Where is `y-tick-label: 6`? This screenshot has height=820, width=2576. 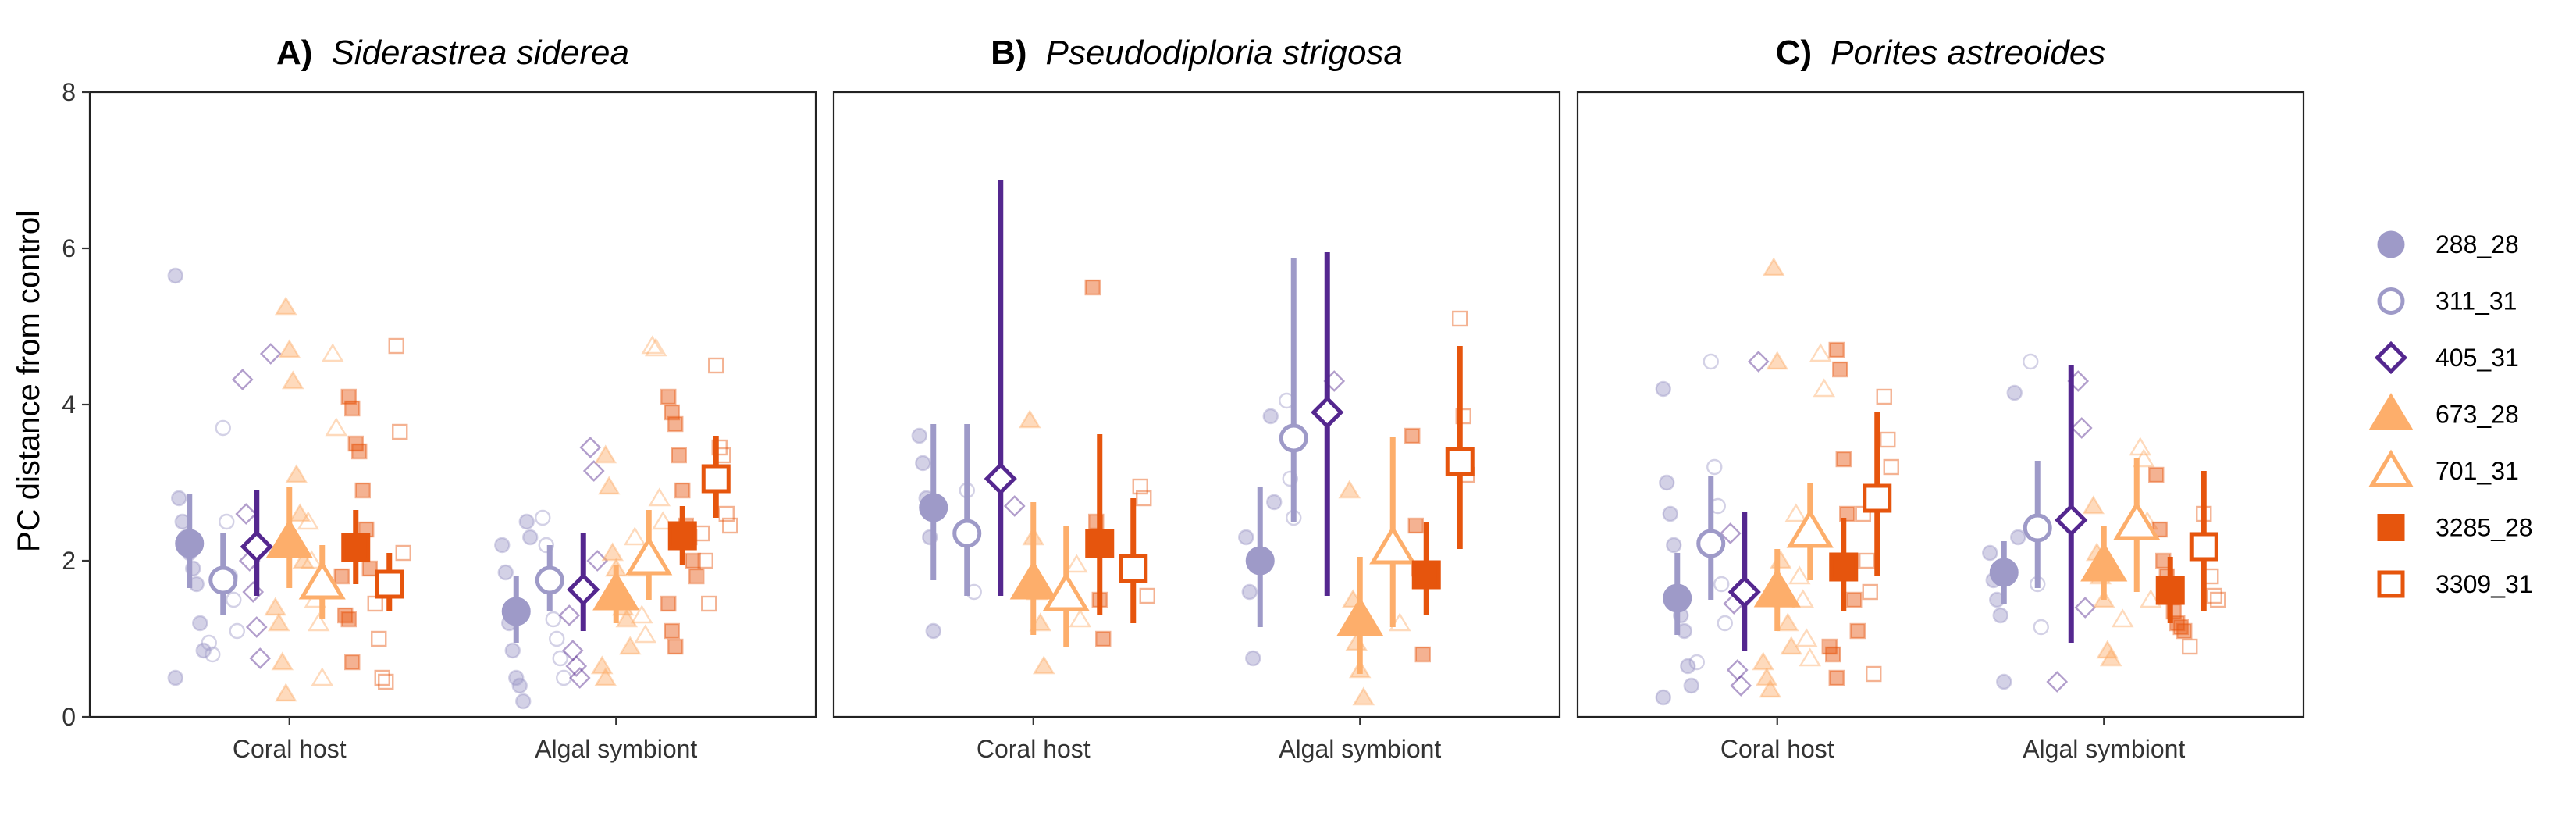
y-tick-label: 6 is located at coordinates (69, 248).